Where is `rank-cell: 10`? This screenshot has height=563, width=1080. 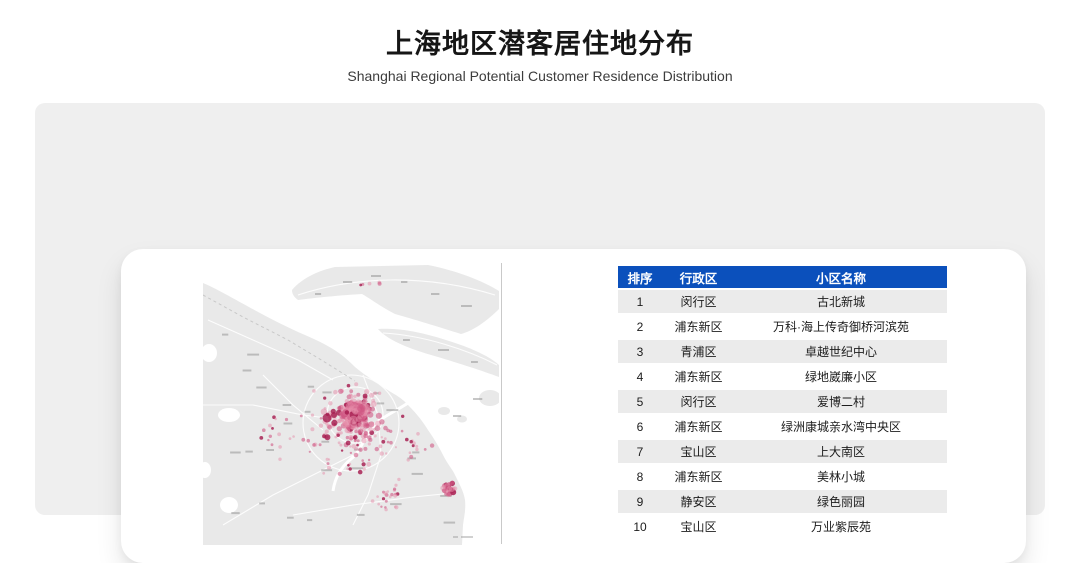 rank-cell: 10 is located at coordinates (640, 526).